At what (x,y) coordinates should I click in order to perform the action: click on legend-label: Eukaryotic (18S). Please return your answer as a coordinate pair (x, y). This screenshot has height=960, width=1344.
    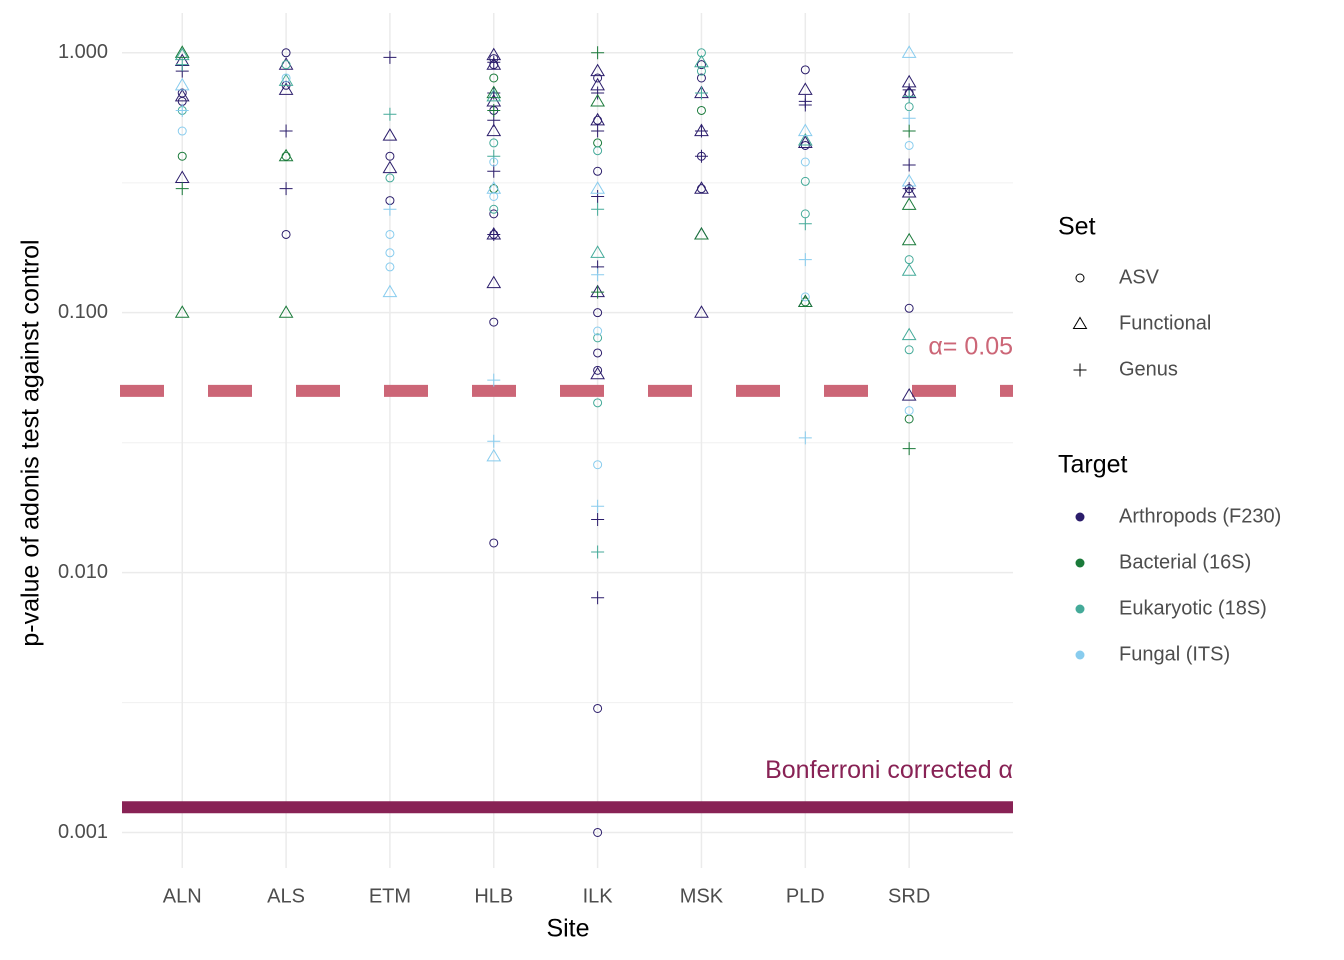
    Looking at the image, I should click on (1193, 608).